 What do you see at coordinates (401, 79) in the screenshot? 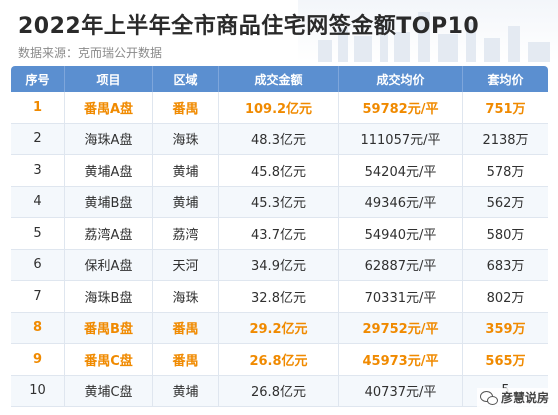
I see `col-header-avg-price: 成交均价` at bounding box center [401, 79].